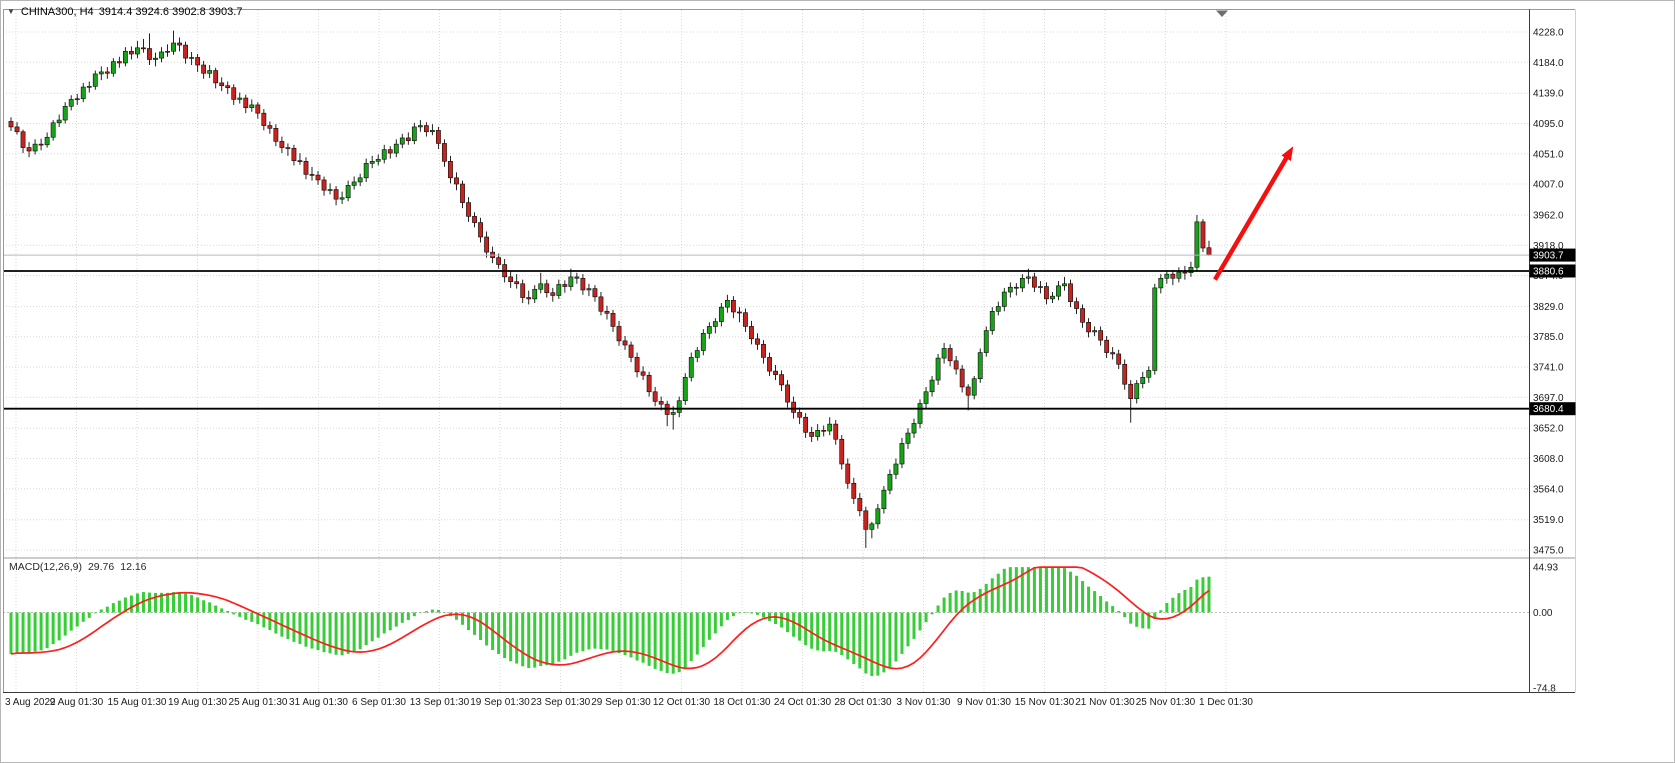 This screenshot has height=763, width=1675. I want to click on time-tick-label: 29 Sep 01:30, so click(621, 702).